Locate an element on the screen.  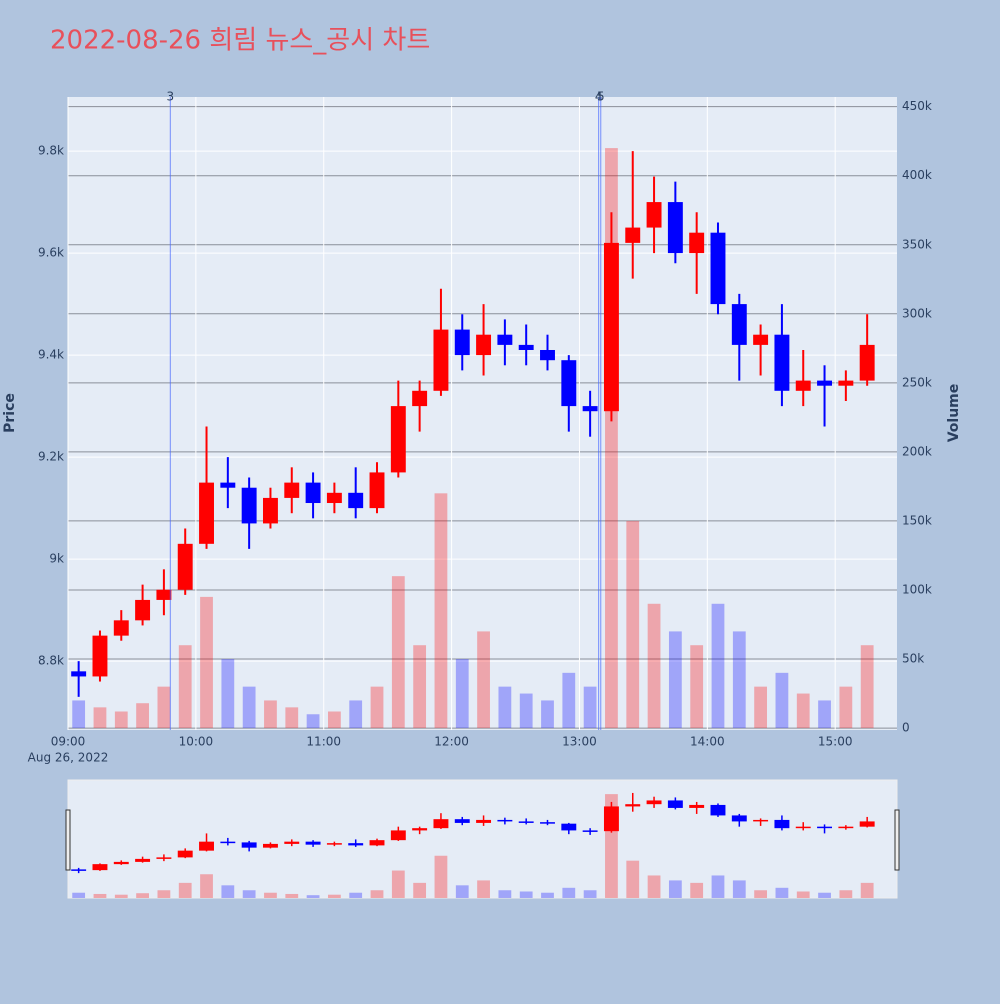
y-tick-label: 9.2k is located at coordinates (51, 457).